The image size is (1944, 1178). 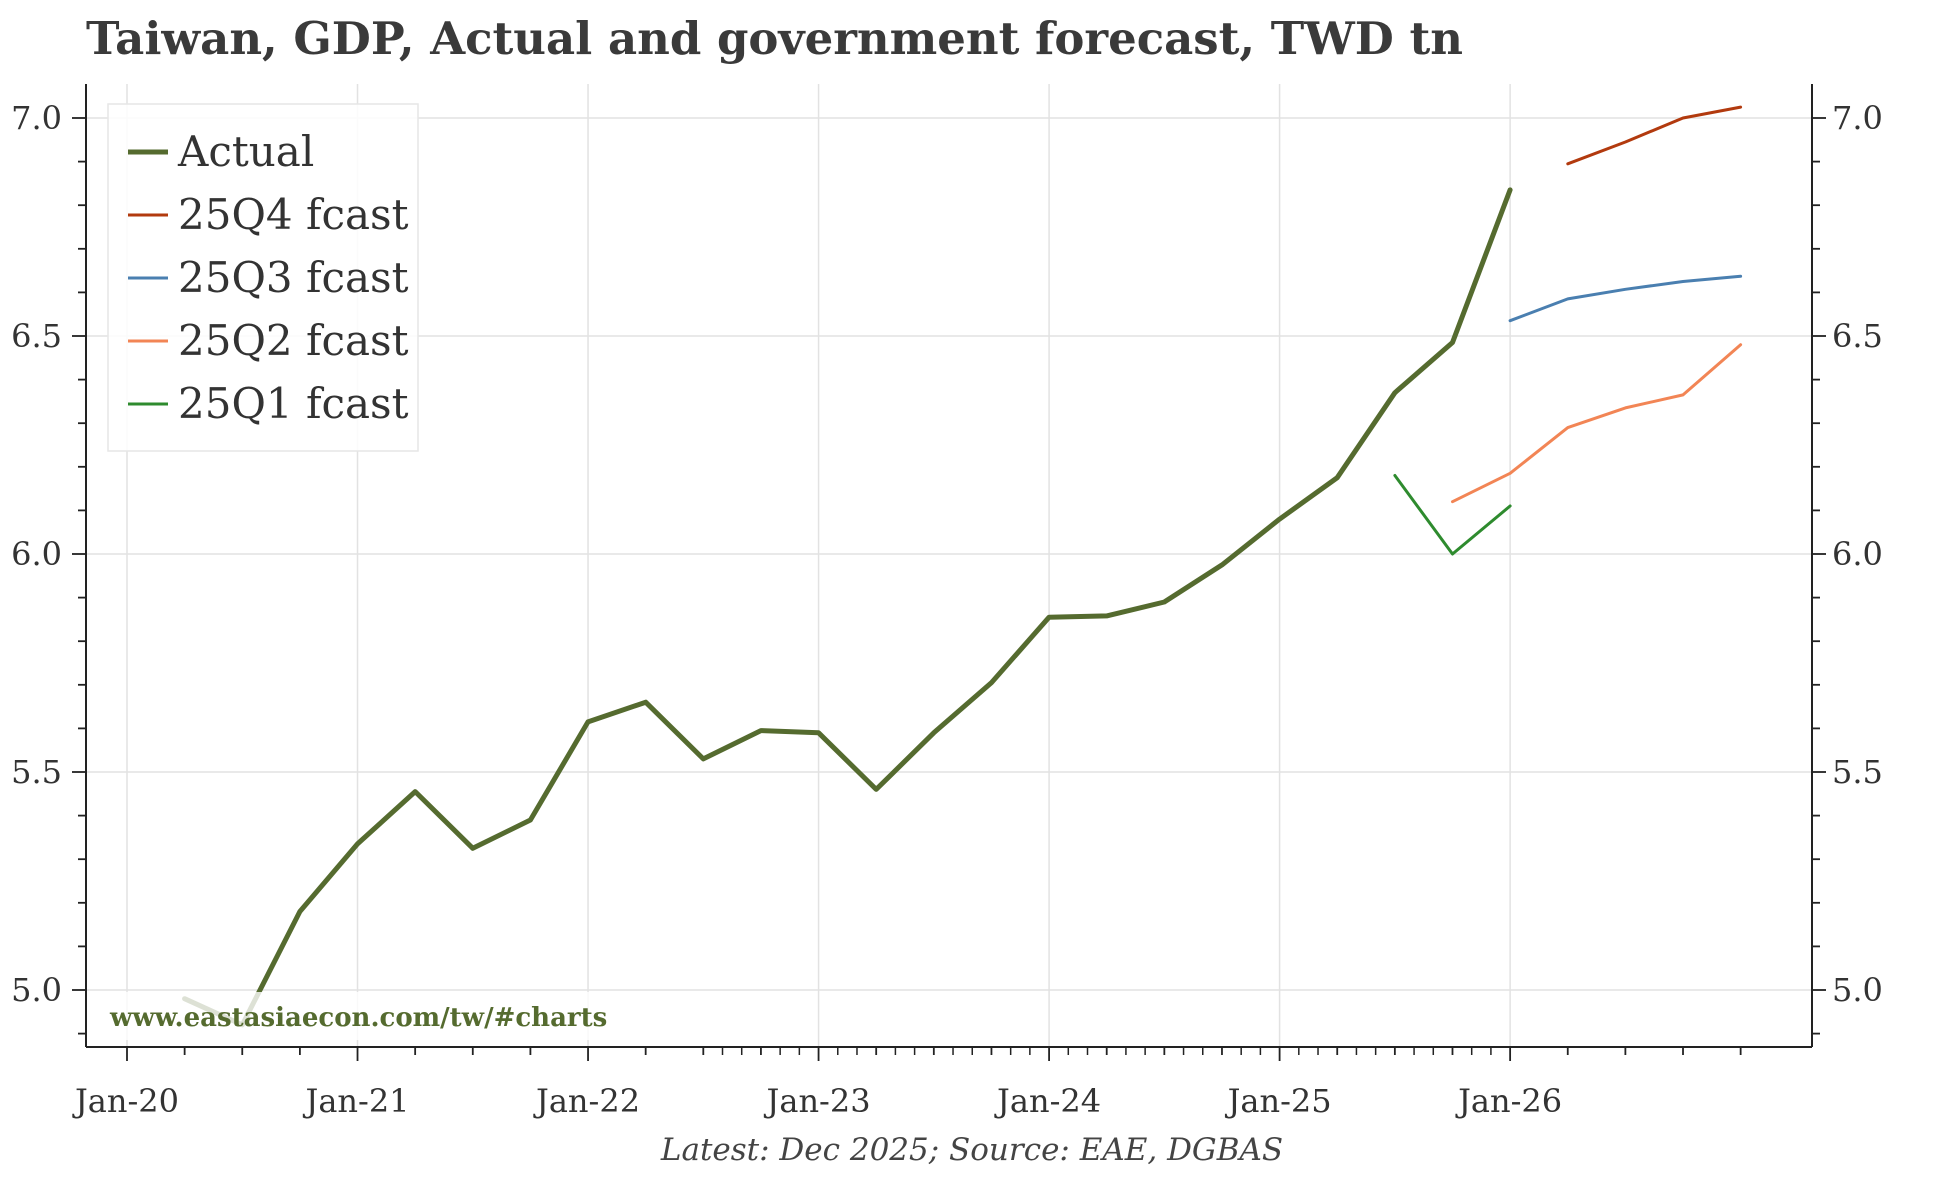 What do you see at coordinates (358, 1018) in the screenshot?
I see `watermark-text: www.eastasiaecon.com/tw/#charts` at bounding box center [358, 1018].